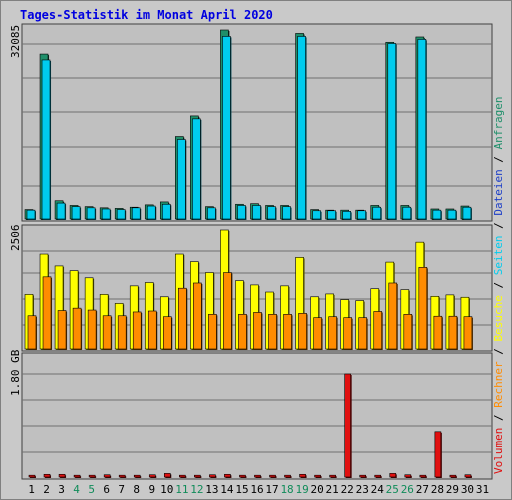  What do you see at coordinates (181, 489) in the screenshot?
I see `x-tick-label: 11` at bounding box center [181, 489].